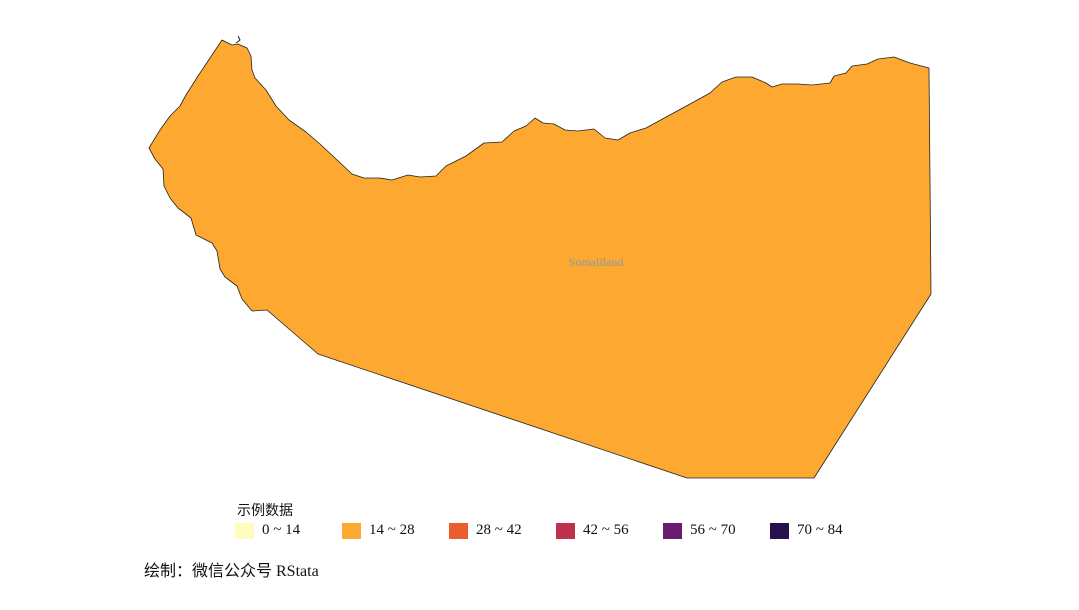 Image resolution: width=1079 pixels, height=610 pixels. Describe the element at coordinates (392, 530) in the screenshot. I see `legend-label: 14 ~ 28` at that location.